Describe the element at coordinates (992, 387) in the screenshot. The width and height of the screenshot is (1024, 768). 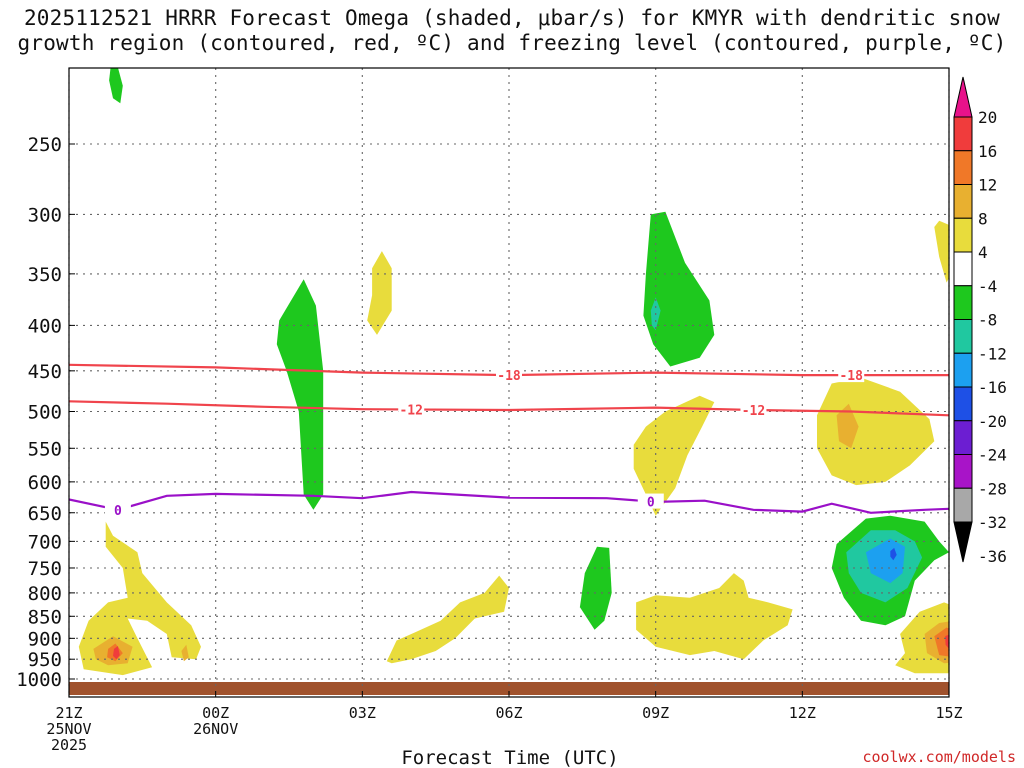
I see `colorbar-label-m16: -16` at that location.